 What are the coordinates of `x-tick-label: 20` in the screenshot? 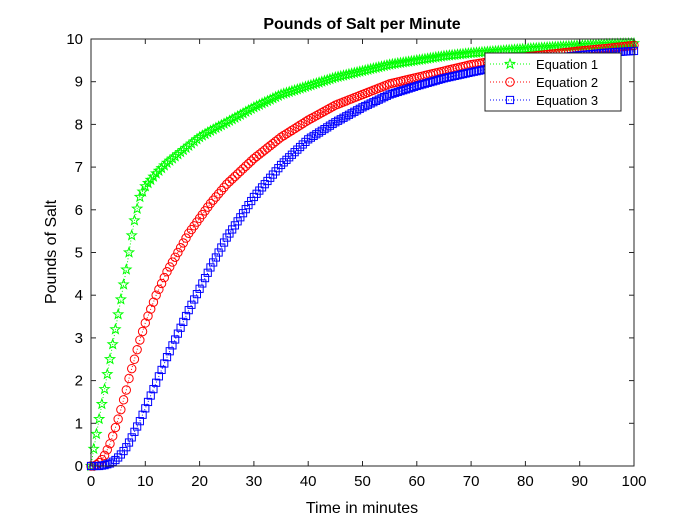 It's located at (199, 481).